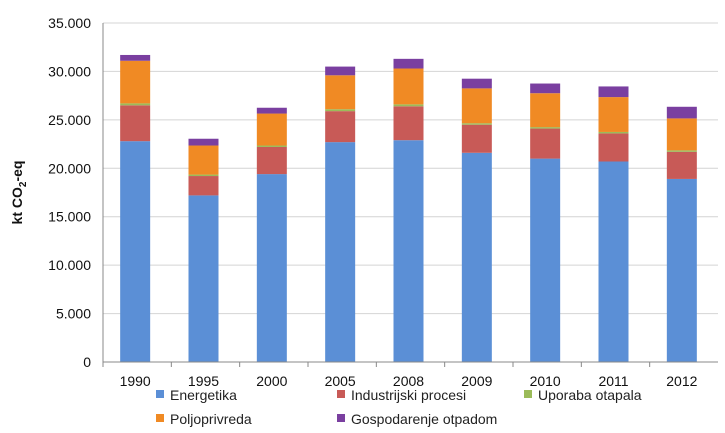 This screenshot has height=433, width=725. Describe the element at coordinates (19, 193) in the screenshot. I see `y-axis-title: kt CO2-eq` at that location.